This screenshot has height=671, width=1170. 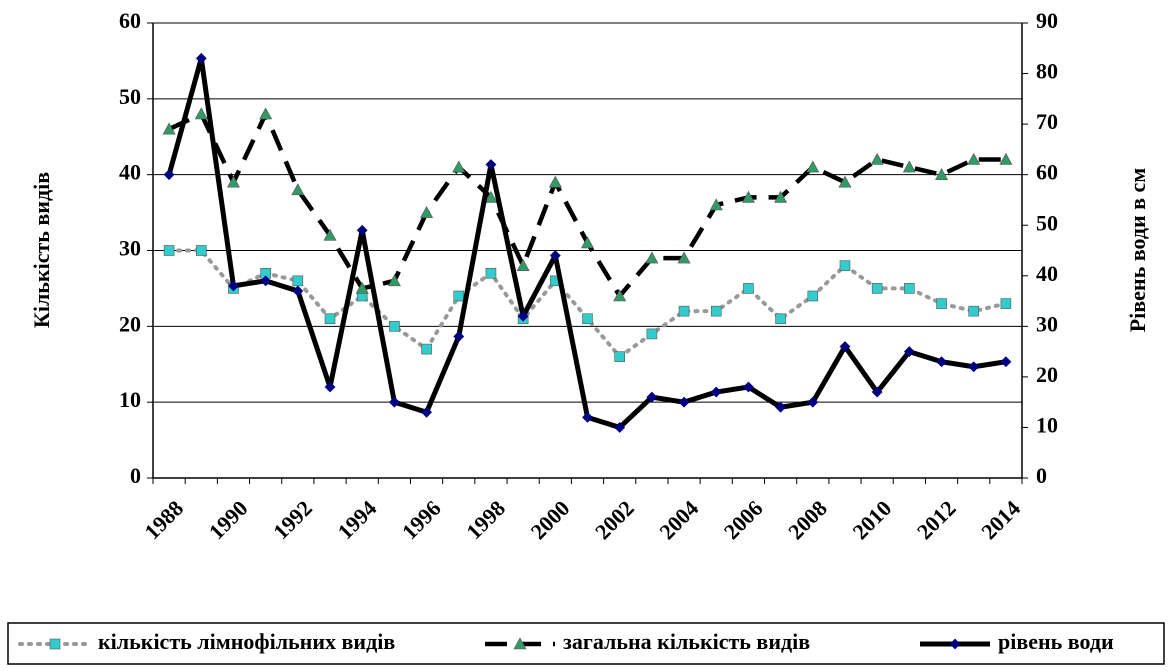 What do you see at coordinates (614, 519) in the screenshot?
I see `x-tick-label: 2002` at bounding box center [614, 519].